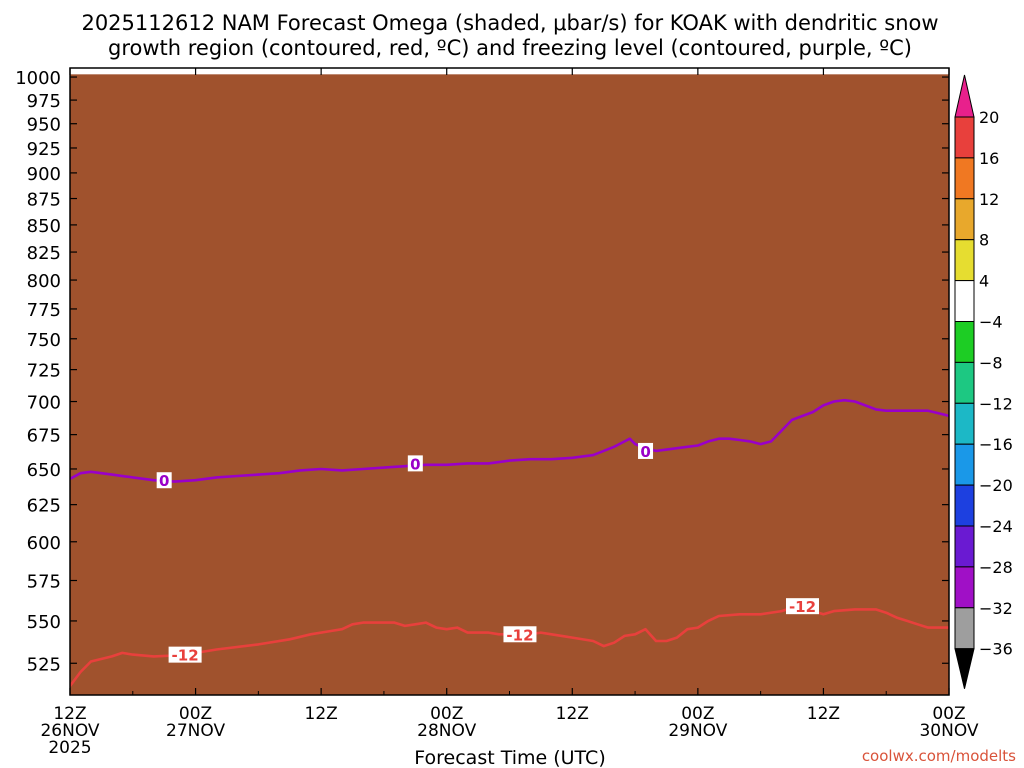 This screenshot has width=1024, height=768. I want to click on colorbar-label: 20, so click(989, 117).